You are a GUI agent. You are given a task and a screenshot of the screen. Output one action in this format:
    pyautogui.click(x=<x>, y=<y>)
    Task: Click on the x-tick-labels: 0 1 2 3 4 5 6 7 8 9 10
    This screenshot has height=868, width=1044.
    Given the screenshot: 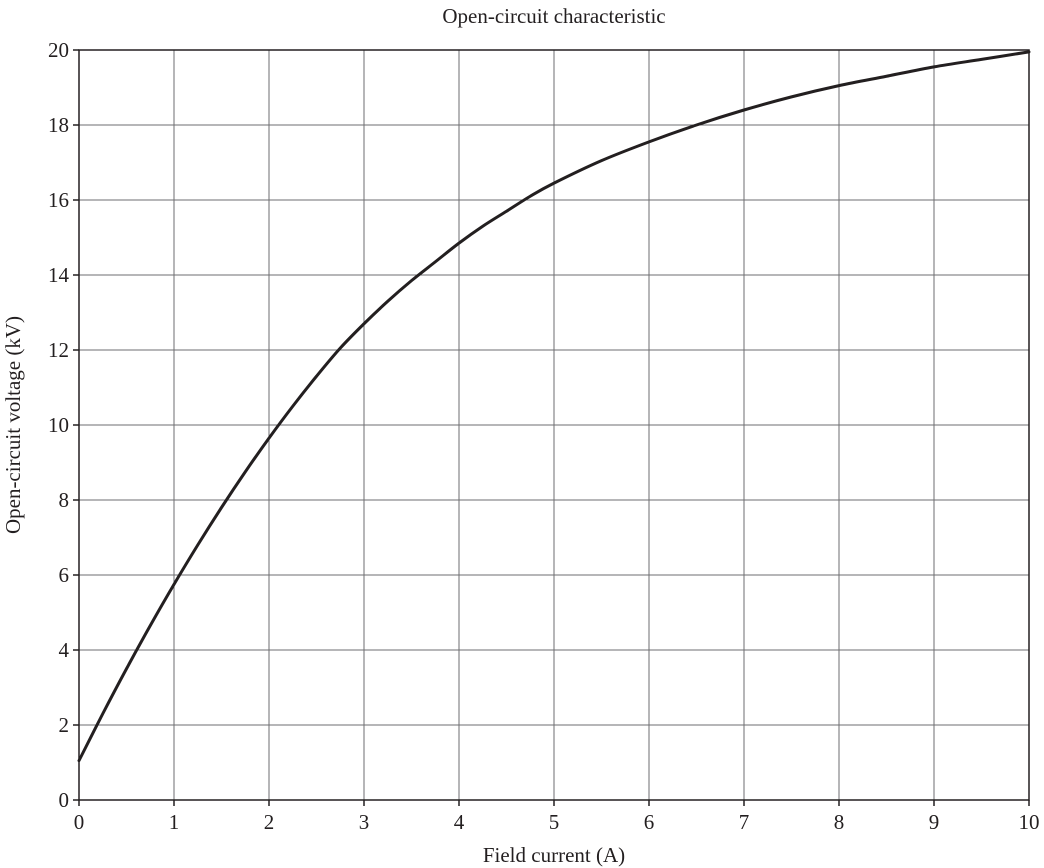 What is the action you would take?
    pyautogui.click(x=557, y=822)
    